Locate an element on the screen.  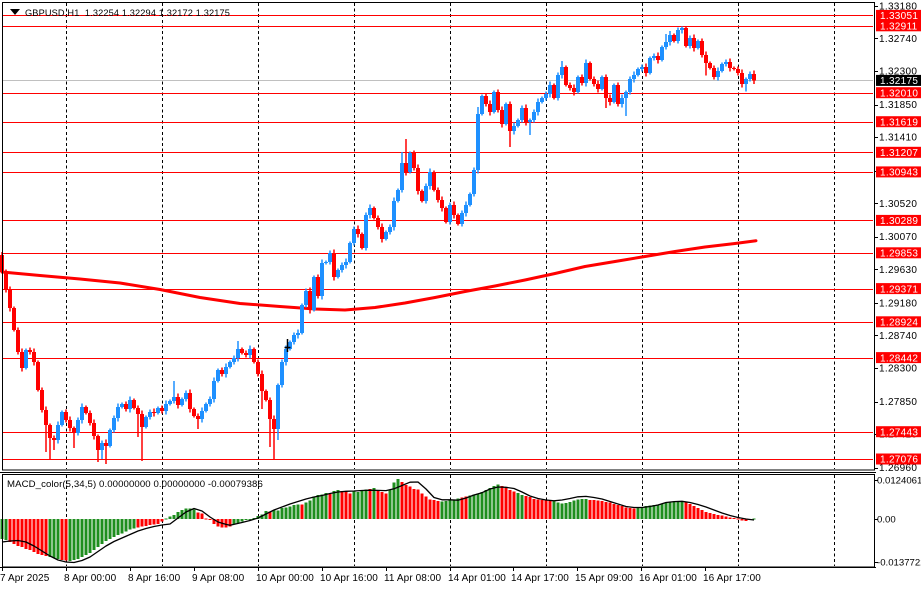
svg-text: 1.29371 is located at coordinates (899, 289).